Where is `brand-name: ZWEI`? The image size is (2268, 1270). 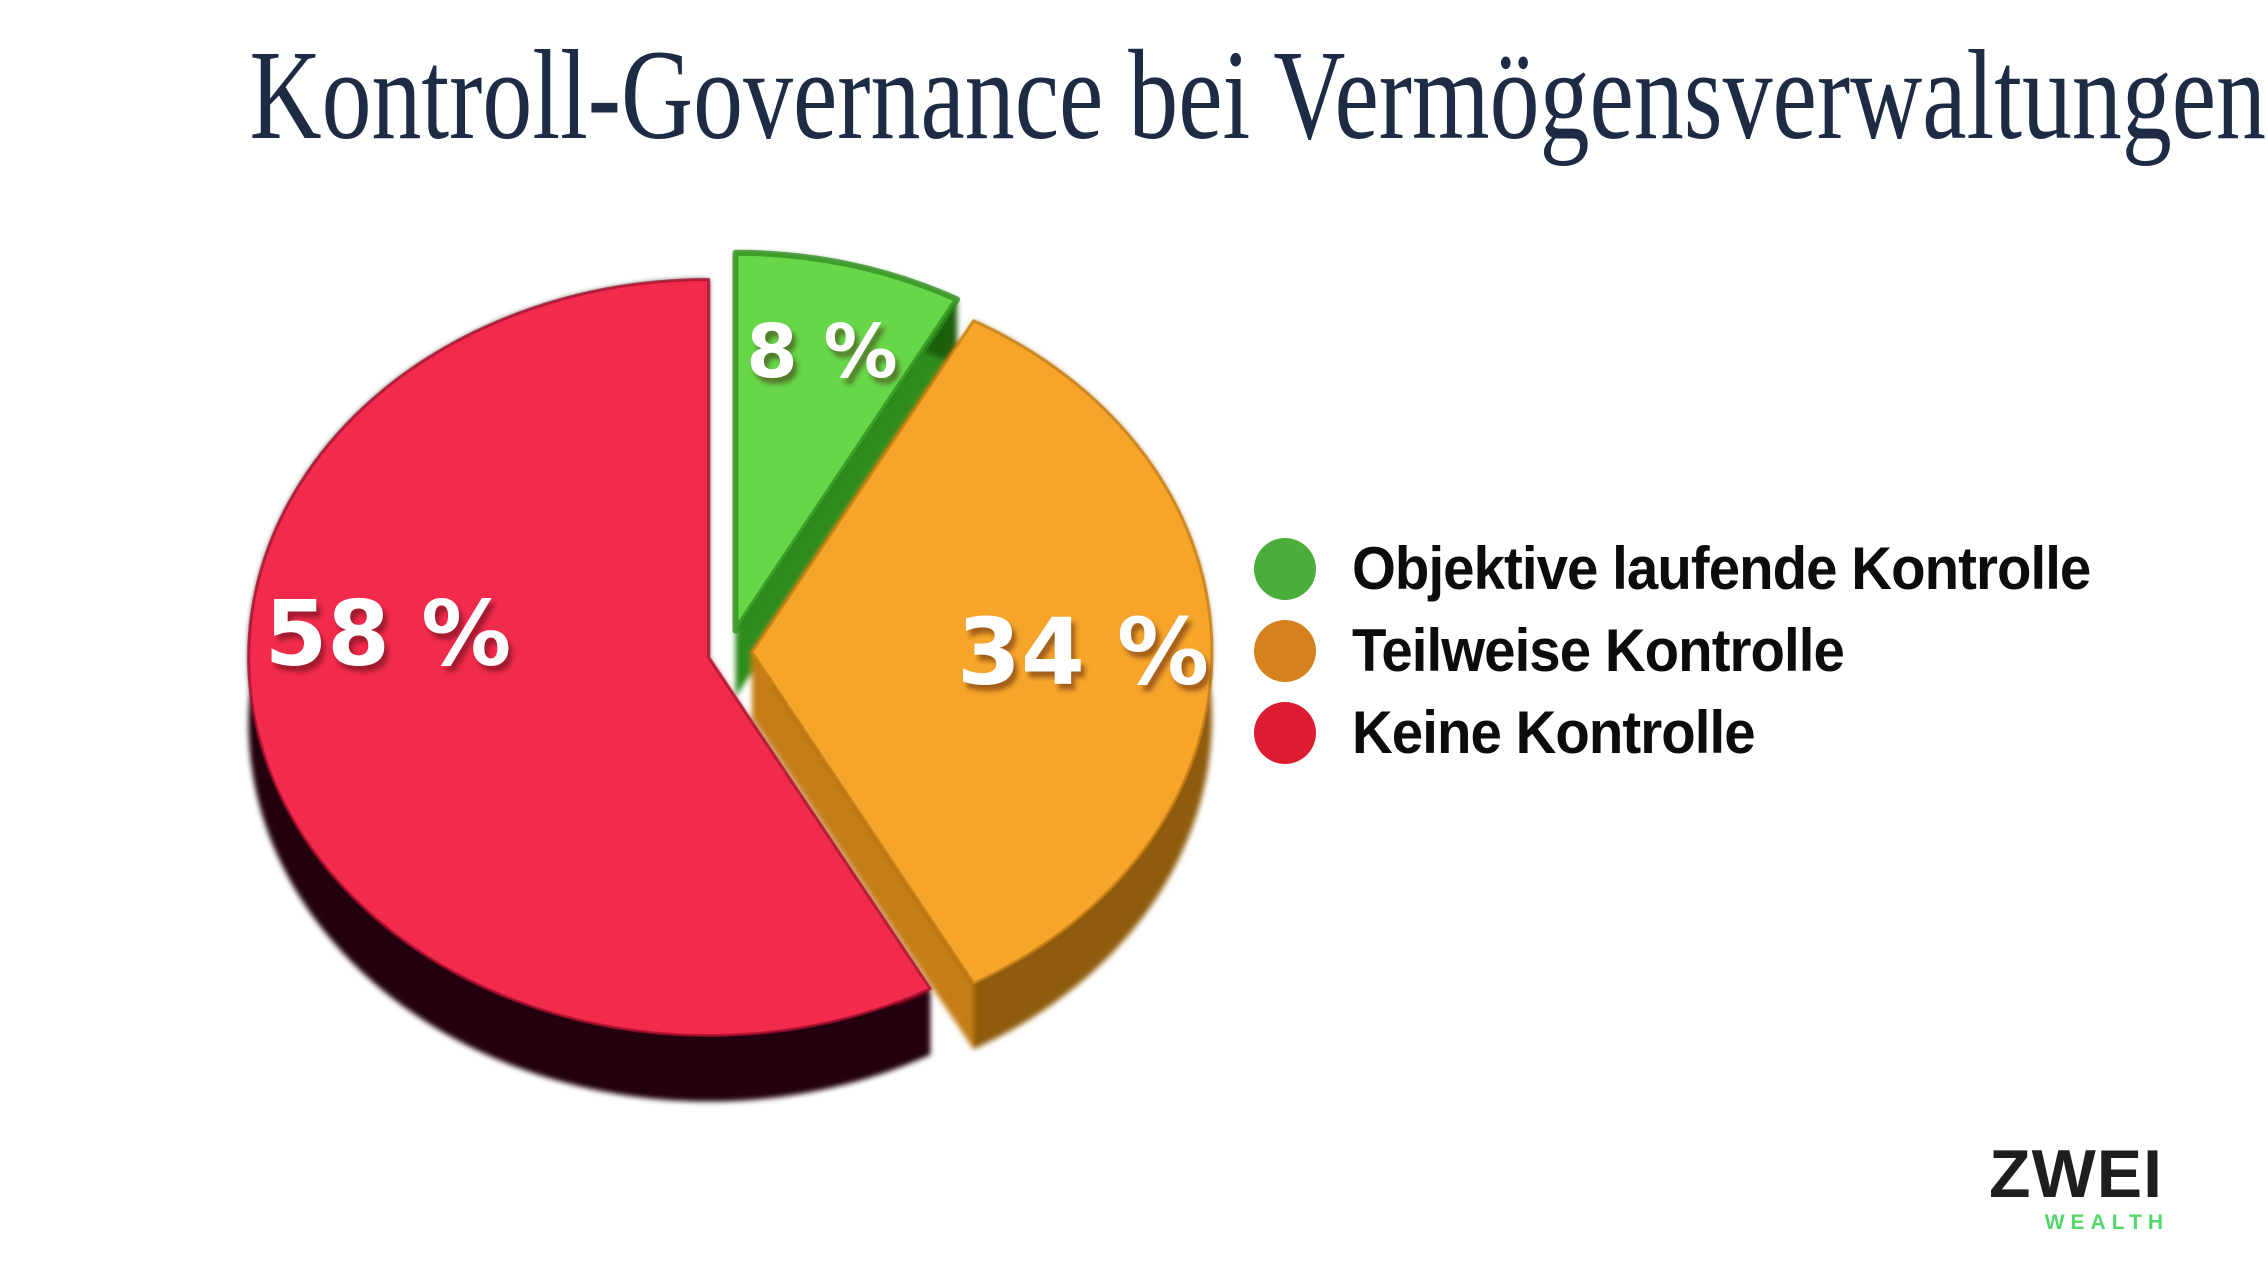 brand-name: ZWEI is located at coordinates (2076, 1174).